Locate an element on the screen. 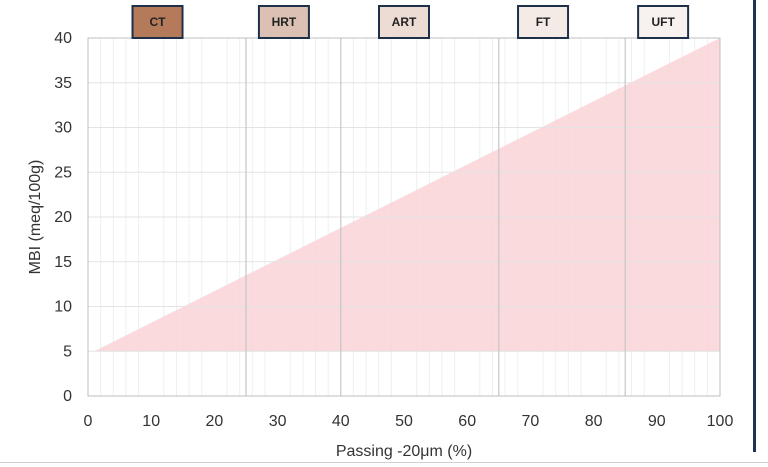  x-tick-label: 40 is located at coordinates (341, 421).